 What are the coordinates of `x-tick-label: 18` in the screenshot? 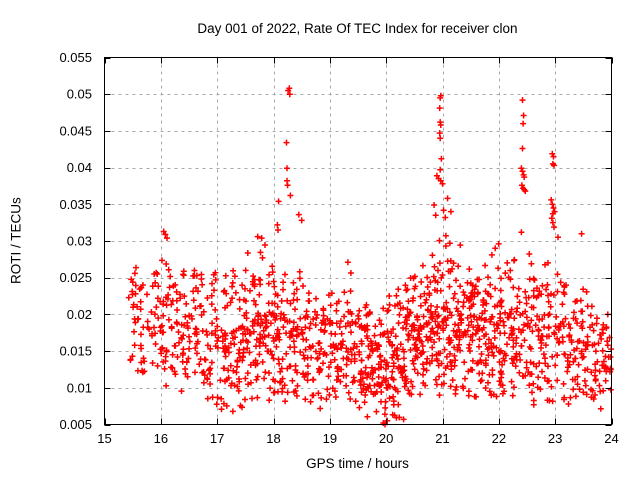 It's located at (273, 438).